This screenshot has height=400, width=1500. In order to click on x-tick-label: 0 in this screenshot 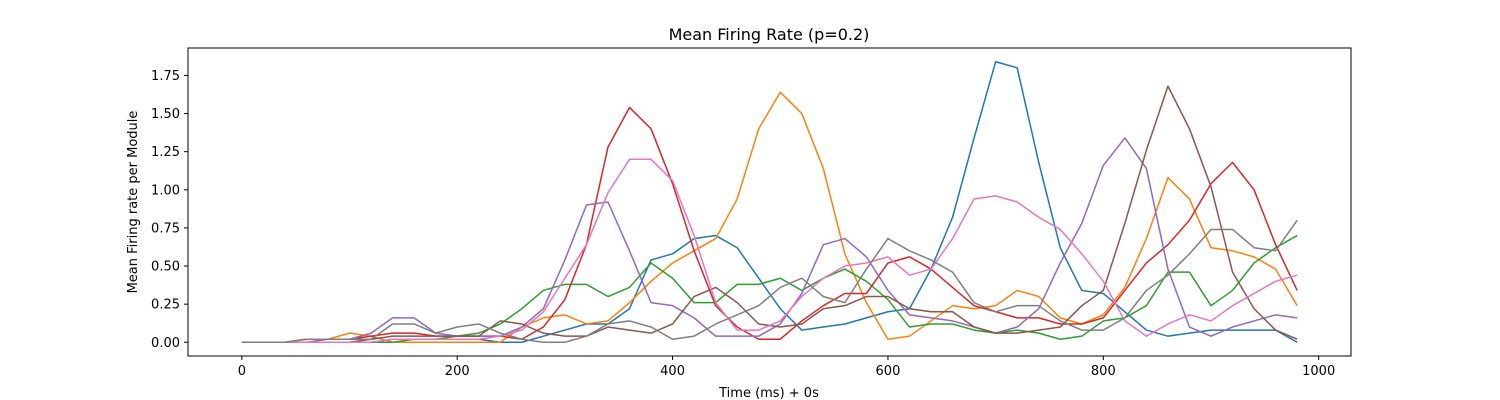, I will do `click(242, 371)`.